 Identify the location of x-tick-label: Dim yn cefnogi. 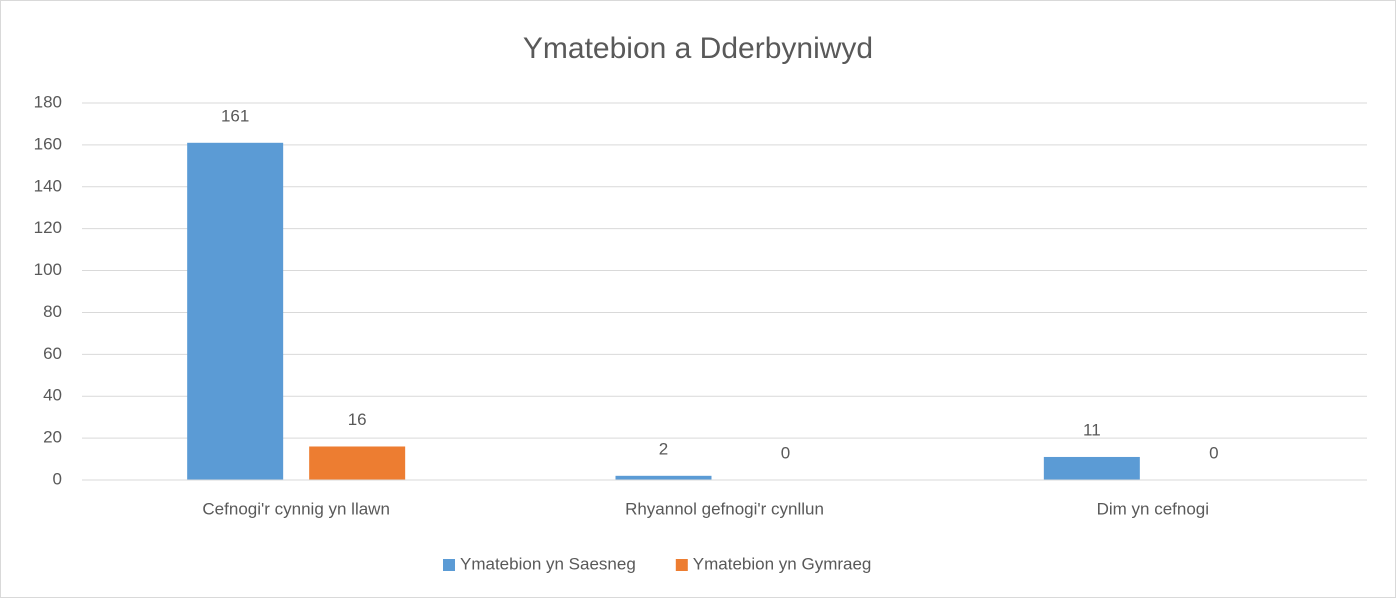
(1153, 508).